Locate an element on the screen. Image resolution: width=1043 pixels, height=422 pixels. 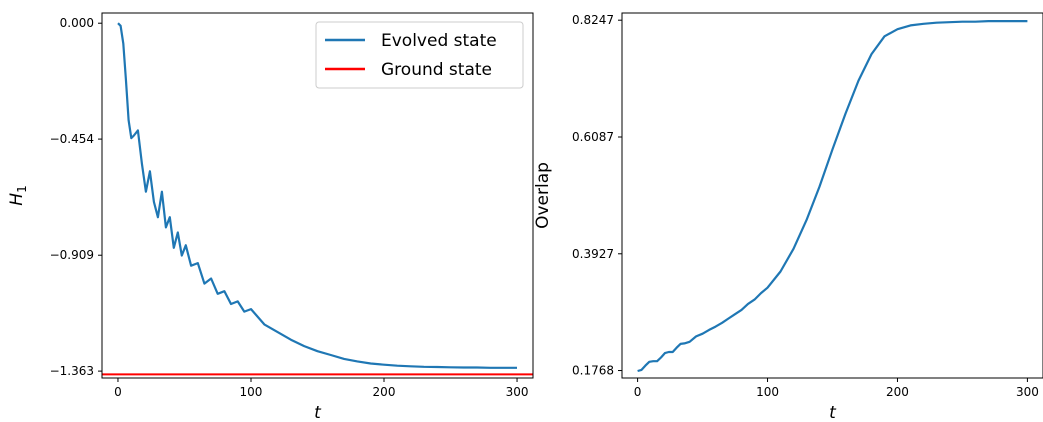
y-tick-label: 0.000 is located at coordinates (77, 23).